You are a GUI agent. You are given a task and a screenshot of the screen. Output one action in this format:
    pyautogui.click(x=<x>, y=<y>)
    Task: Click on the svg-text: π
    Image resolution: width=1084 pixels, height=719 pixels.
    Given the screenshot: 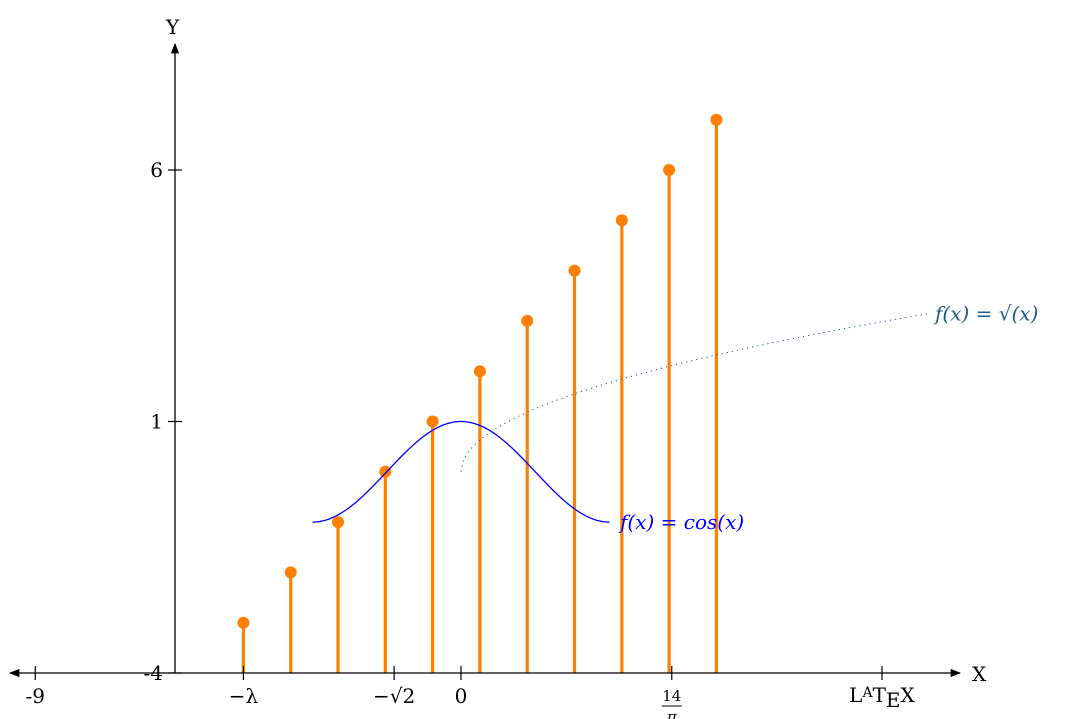 What is the action you would take?
    pyautogui.click(x=672, y=713)
    